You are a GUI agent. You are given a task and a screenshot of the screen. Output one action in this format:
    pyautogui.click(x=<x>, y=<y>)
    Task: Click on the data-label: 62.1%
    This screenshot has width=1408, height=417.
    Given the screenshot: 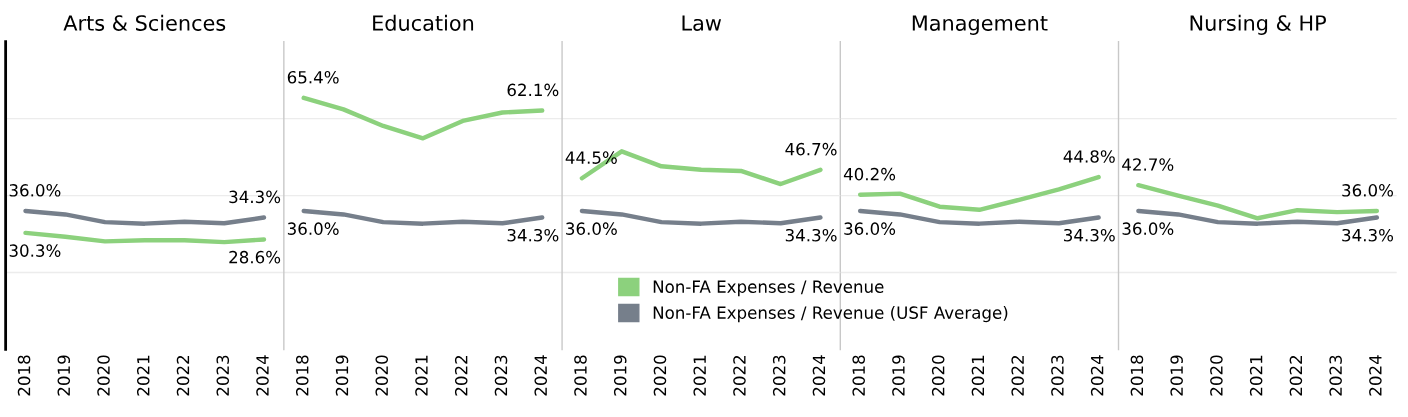 What is the action you would take?
    pyautogui.click(x=533, y=90)
    